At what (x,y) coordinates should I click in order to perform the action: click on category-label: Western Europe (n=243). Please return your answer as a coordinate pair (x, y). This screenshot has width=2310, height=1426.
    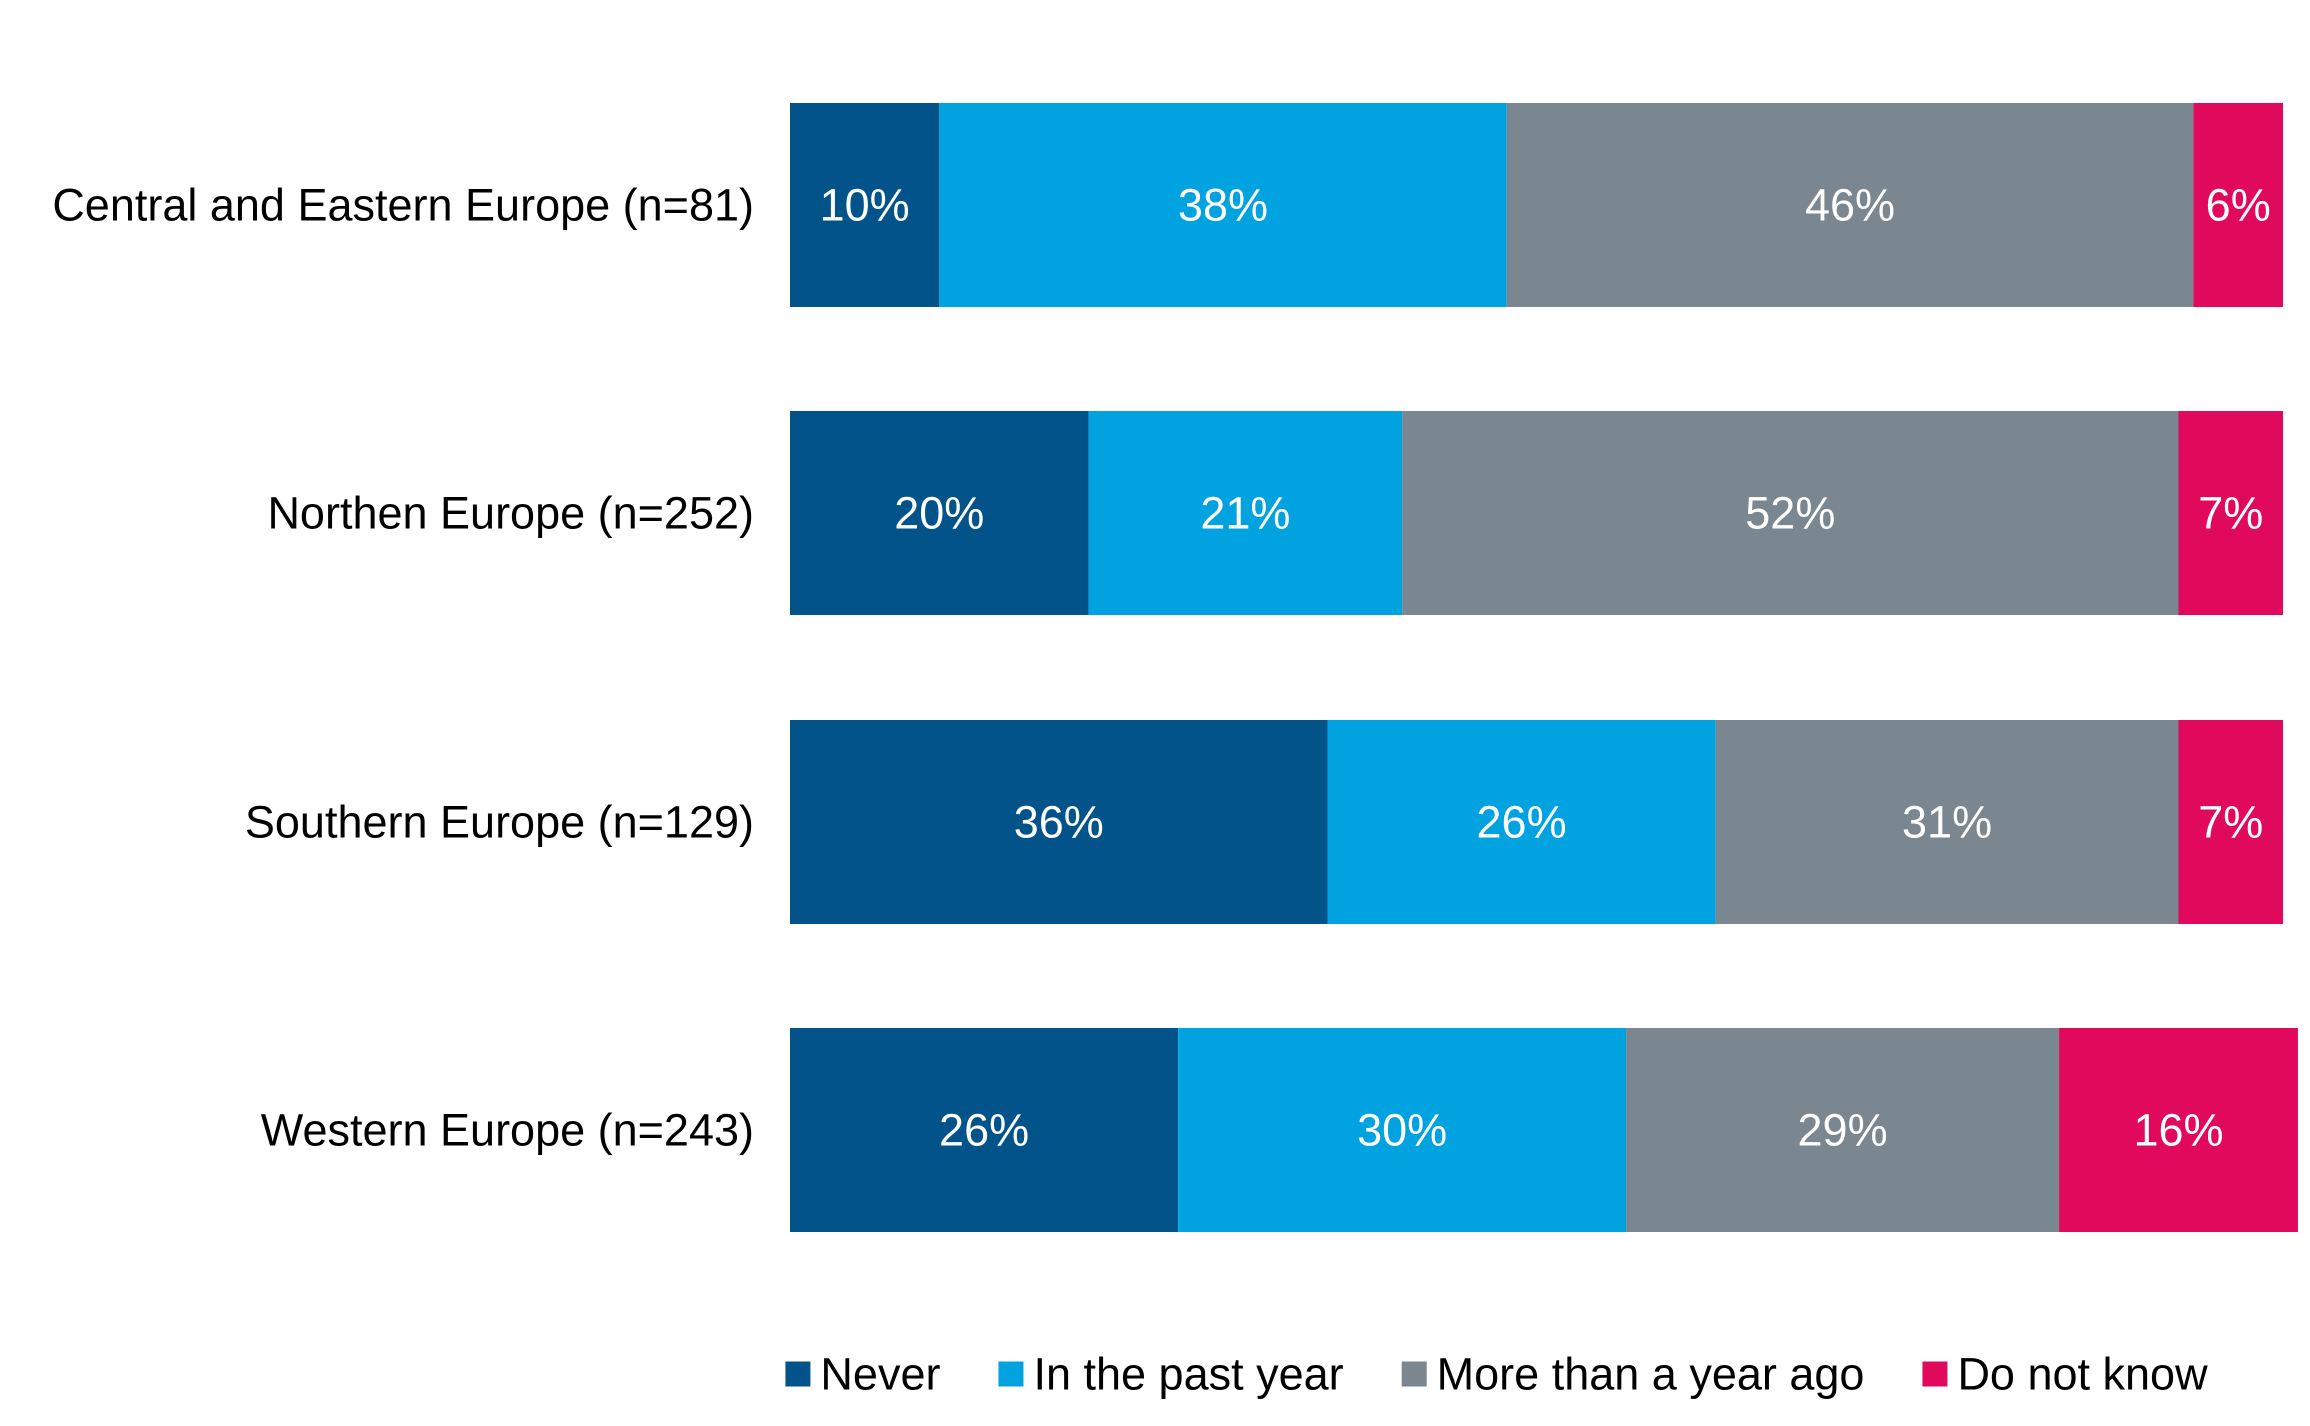
    Looking at the image, I should click on (507, 1130).